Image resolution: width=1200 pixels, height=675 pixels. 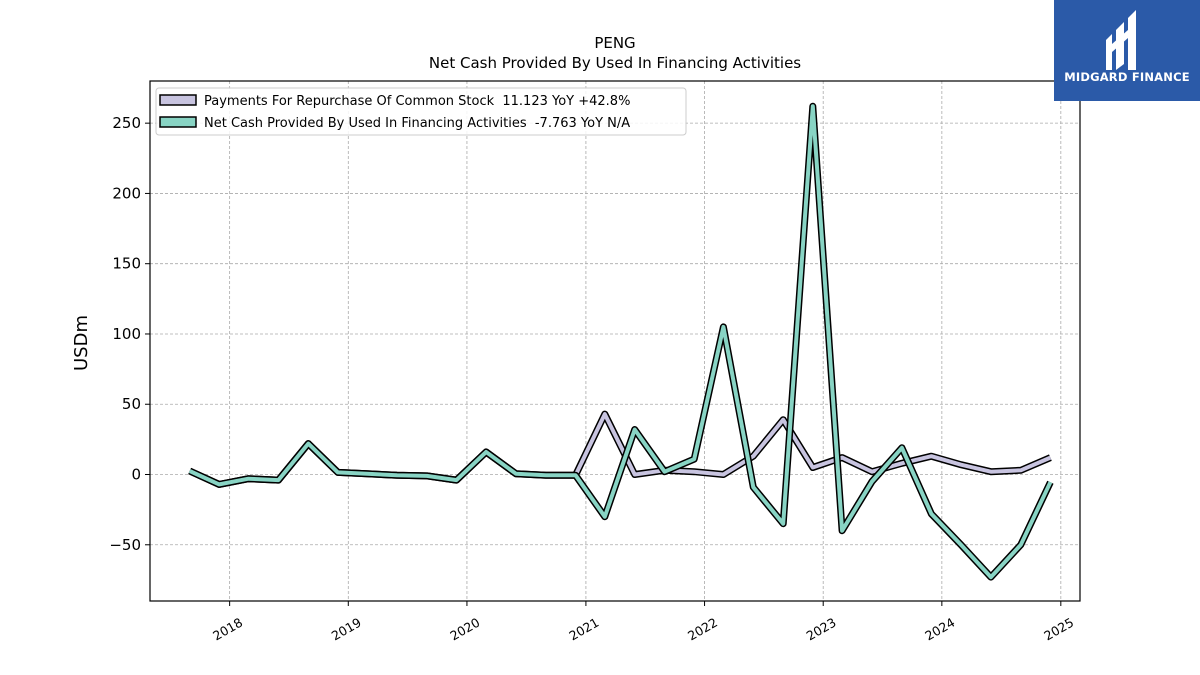 I want to click on brand-logo-text: MIDGARD FINANCE, so click(x=1127, y=77).